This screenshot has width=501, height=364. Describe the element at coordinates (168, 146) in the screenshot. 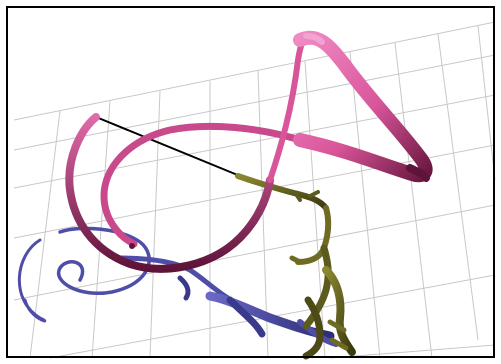

I see `bond-line` at that location.